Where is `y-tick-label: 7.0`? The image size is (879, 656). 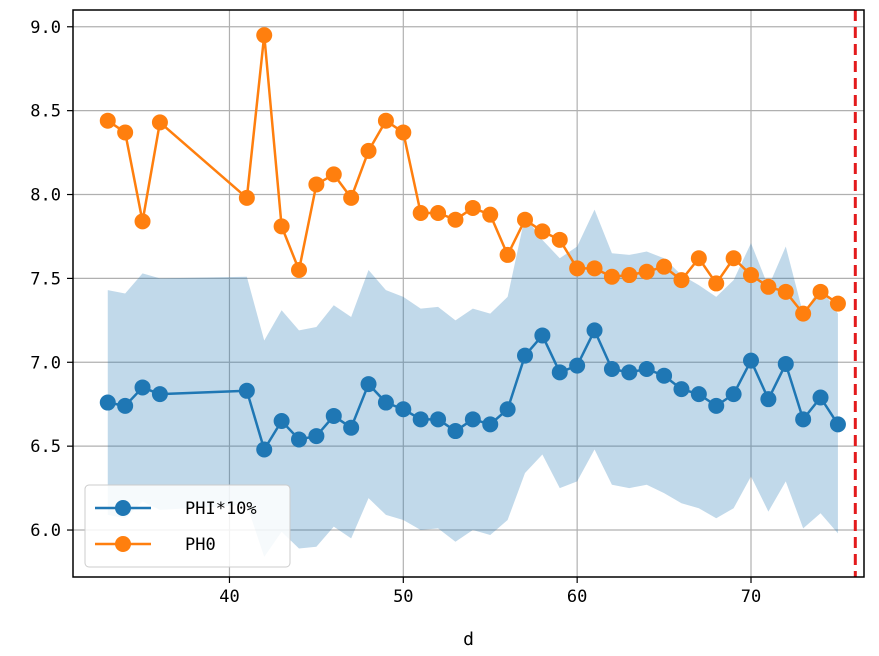 y-tick-label: 7.0 is located at coordinates (45, 363).